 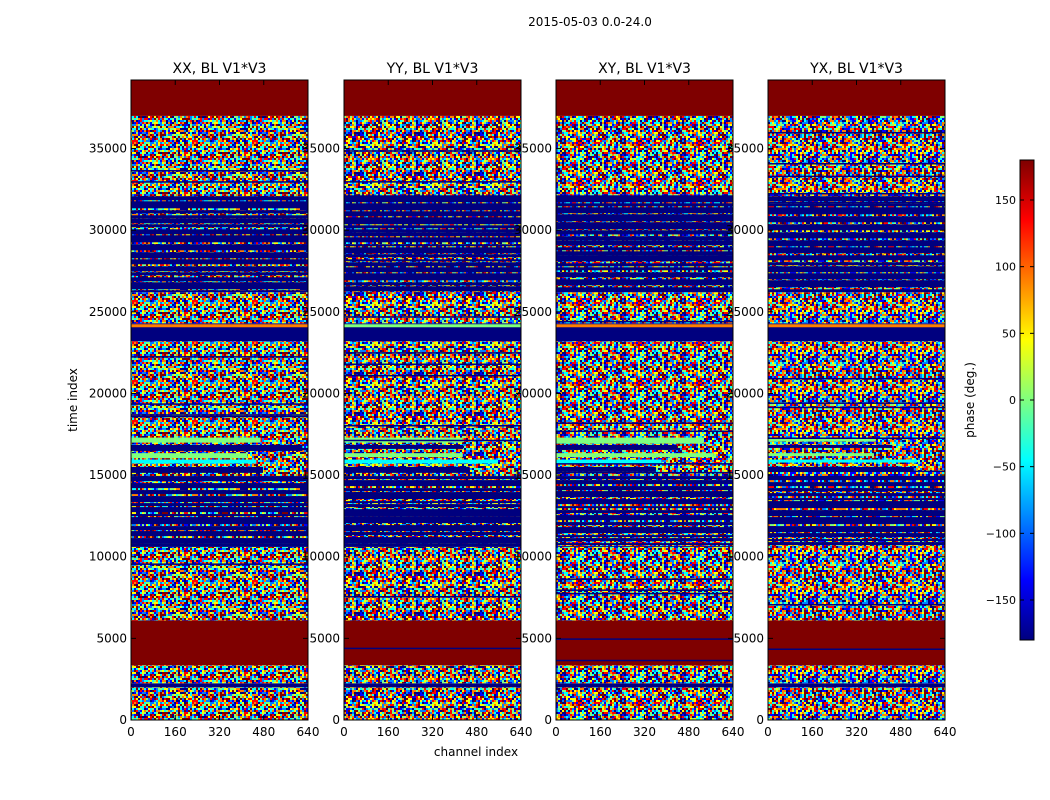 I want to click on colorbar-tick-label: 150, so click(x=1005, y=200).